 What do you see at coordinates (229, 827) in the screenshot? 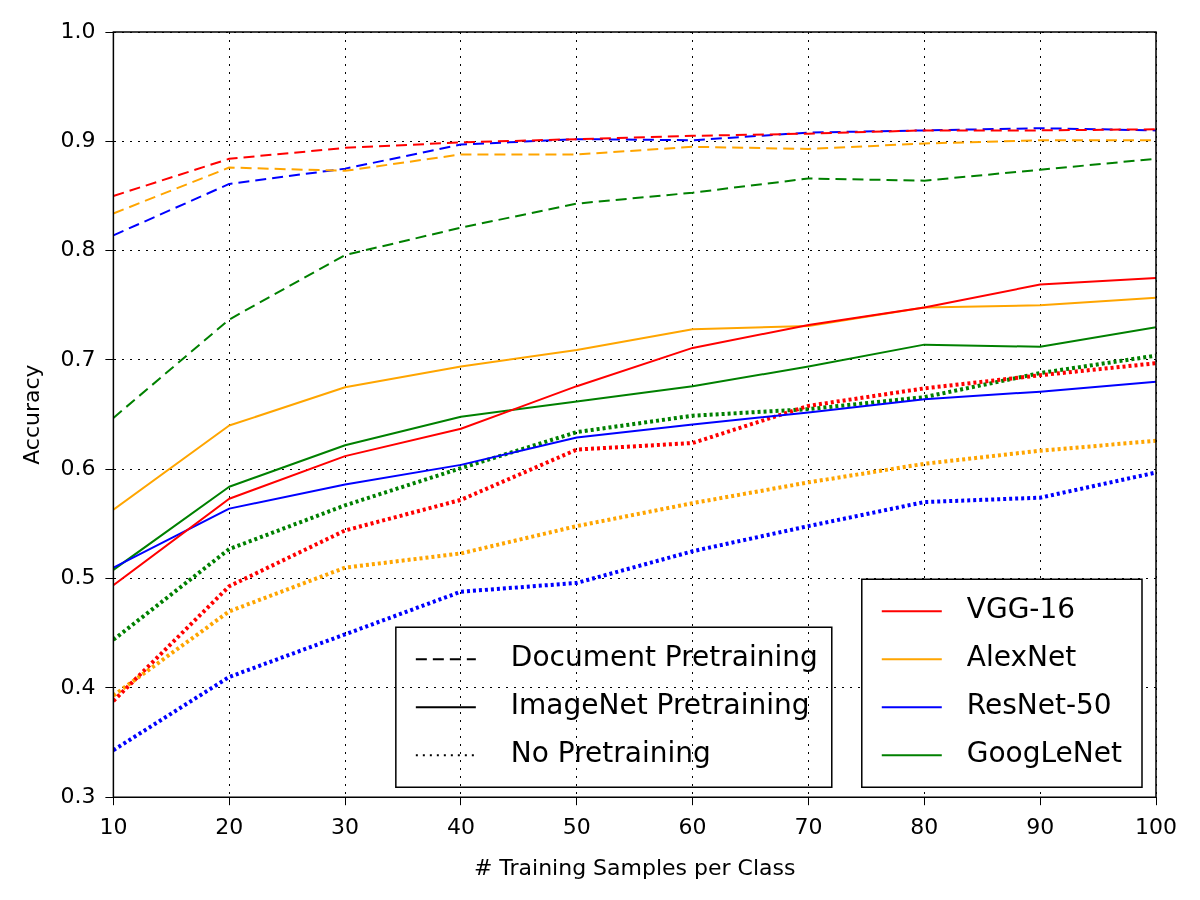
I see `x-tick-label: 20` at bounding box center [229, 827].